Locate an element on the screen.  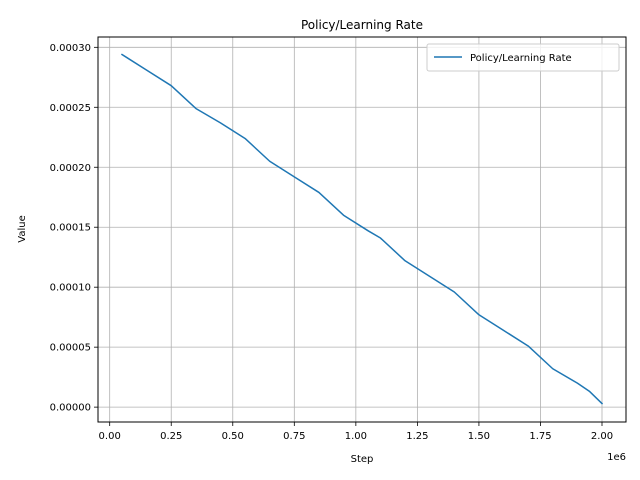
chart-title: Policy/Learning Rate is located at coordinates (362, 25).